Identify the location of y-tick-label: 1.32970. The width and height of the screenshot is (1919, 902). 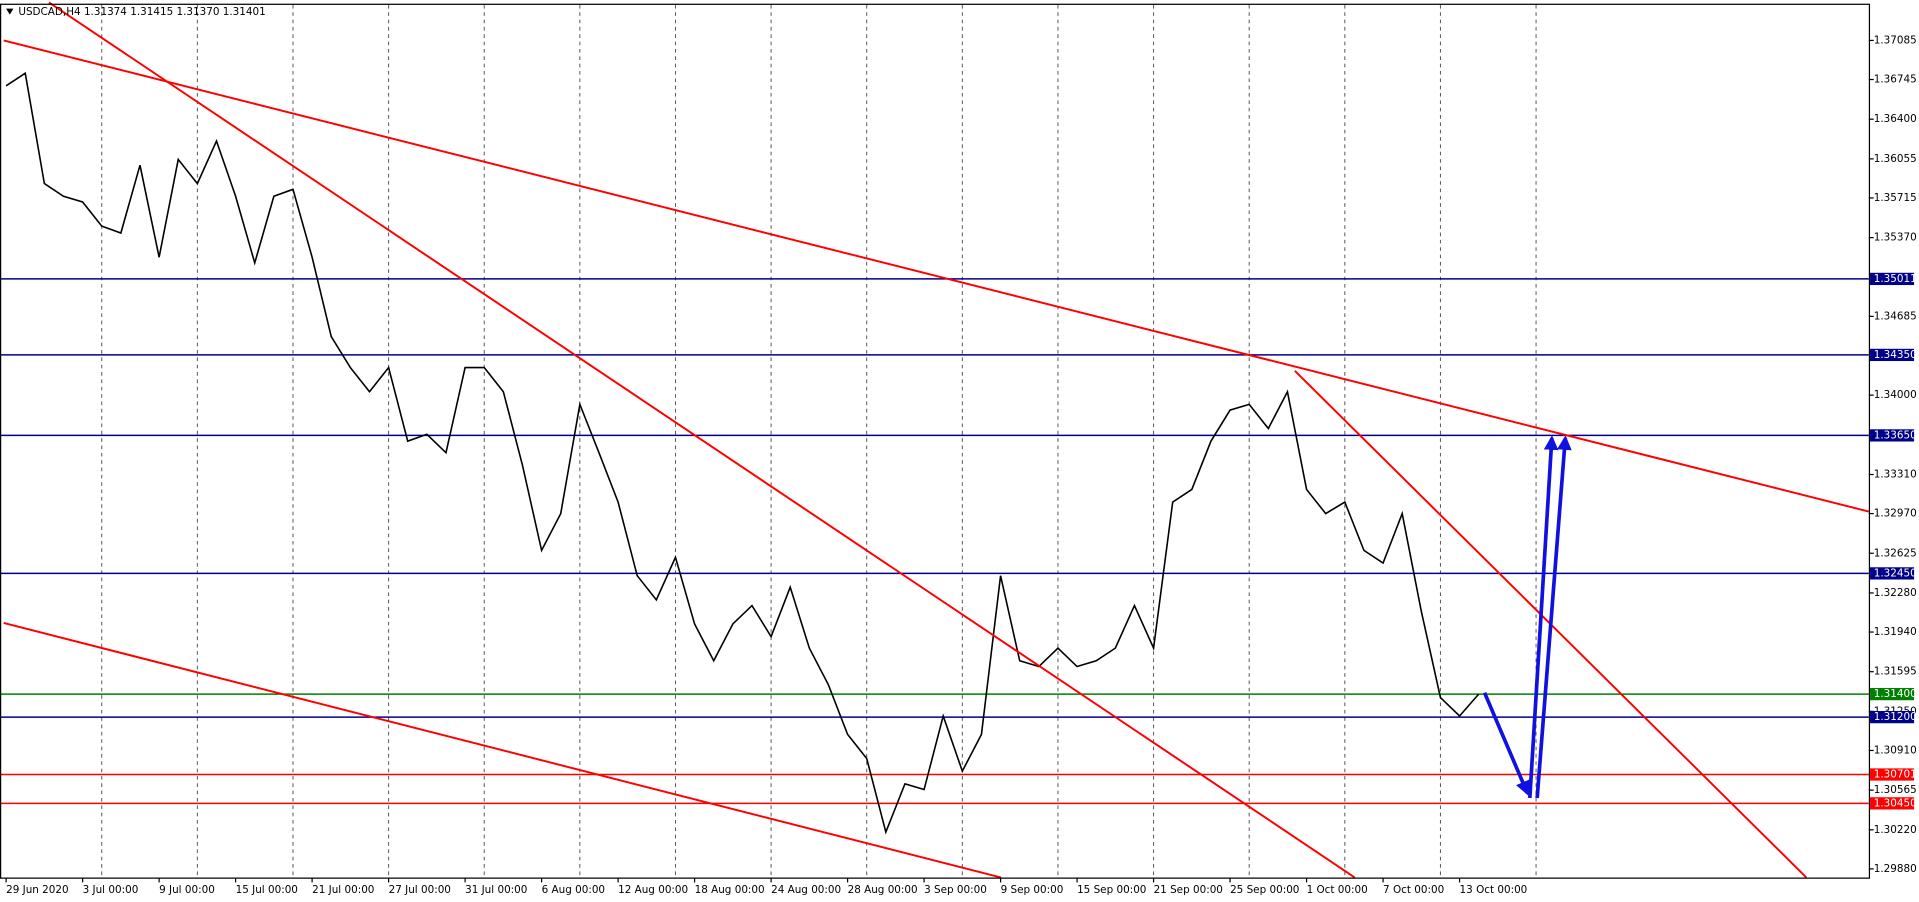
(1895, 514).